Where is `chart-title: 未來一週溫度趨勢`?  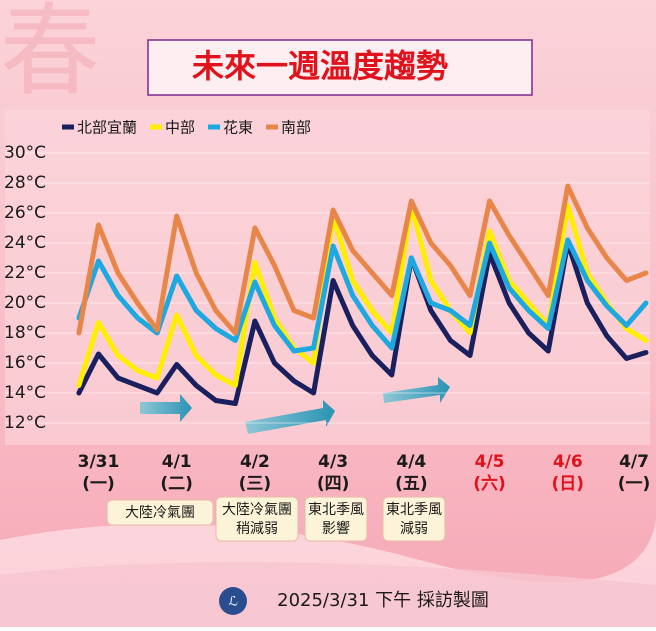
chart-title: 未來一週溫度趨勢 is located at coordinates (320, 66).